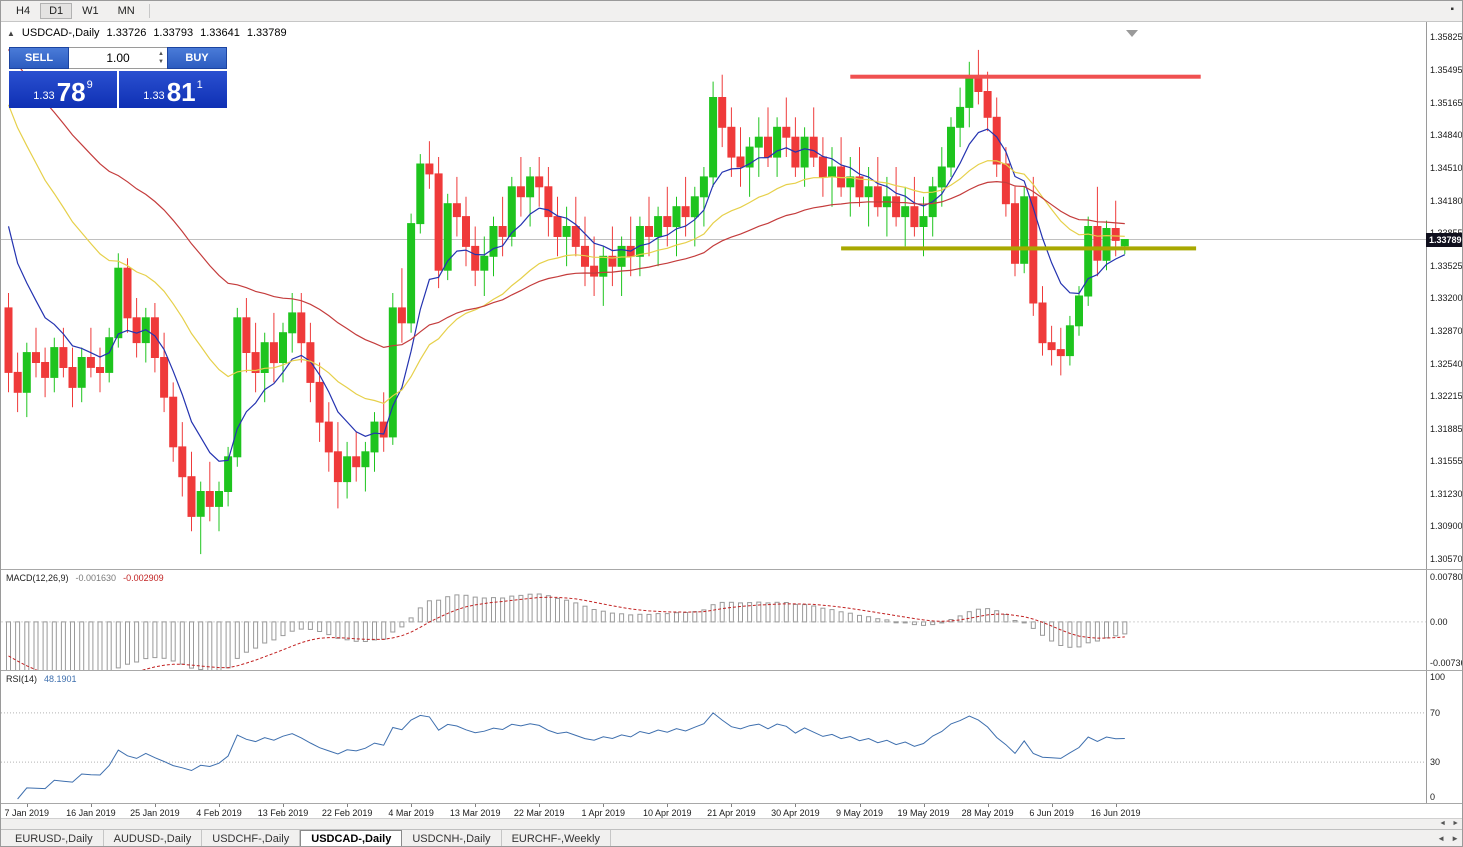  What do you see at coordinates (1439, 621) in the screenshot?
I see `macd-axis-zero: 0.00` at bounding box center [1439, 621].